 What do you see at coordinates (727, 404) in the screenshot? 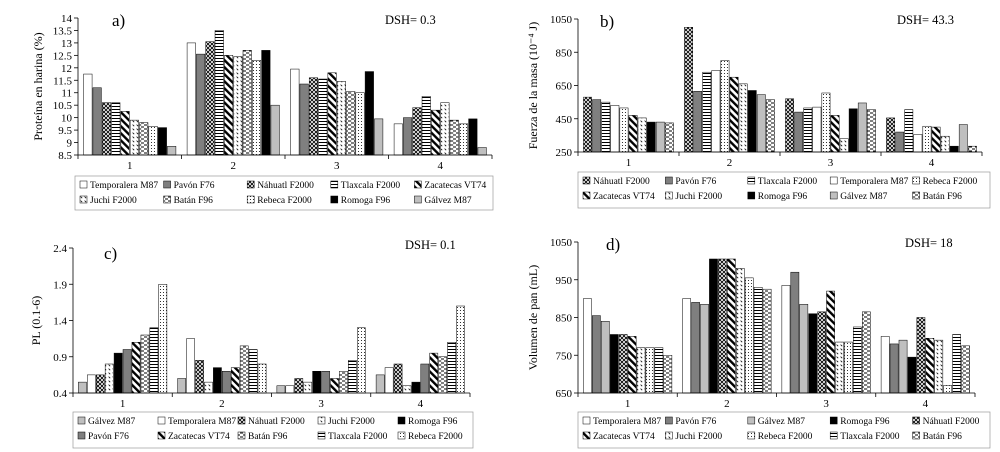
I see `x-tick-label-d: 2` at bounding box center [727, 404].